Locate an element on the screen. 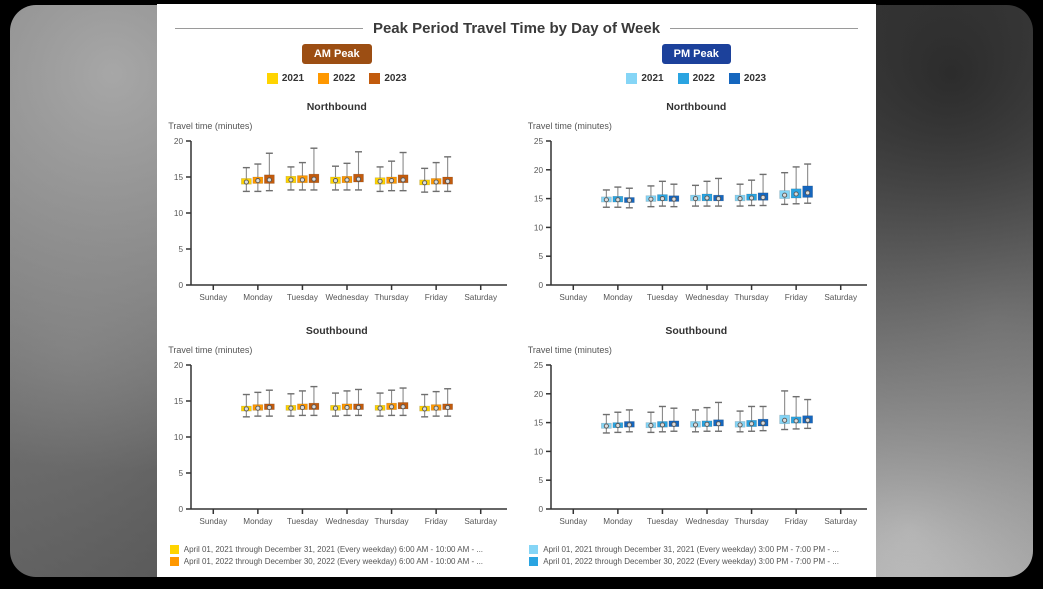  pm-year-legend: 2021 2022 2023 is located at coordinates (696, 78).